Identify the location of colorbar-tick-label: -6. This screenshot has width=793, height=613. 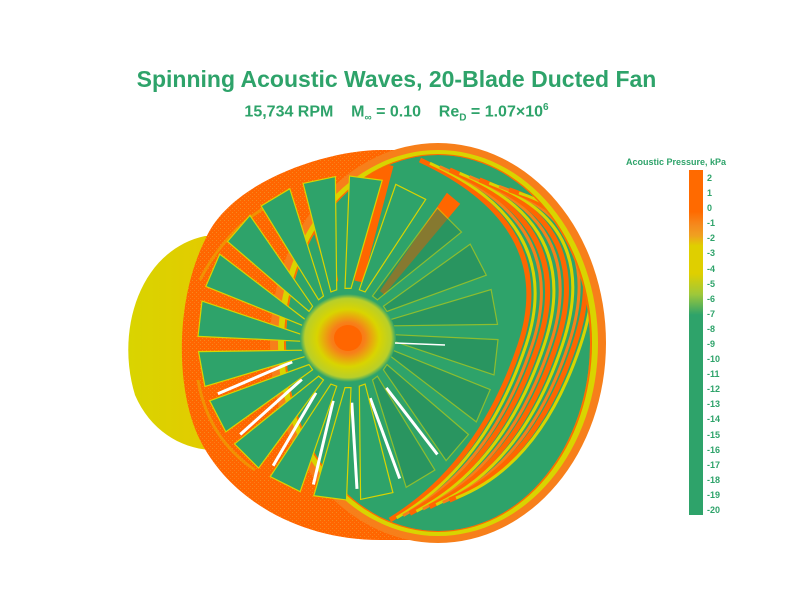
(711, 298).